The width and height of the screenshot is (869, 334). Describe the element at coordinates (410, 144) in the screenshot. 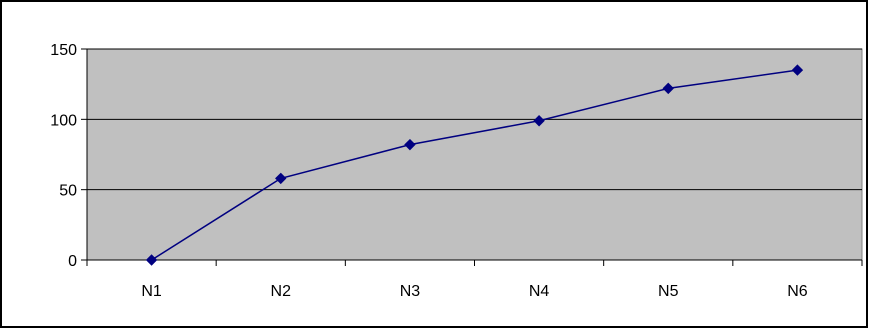

I see `data-point-N3-diamond-icon` at that location.